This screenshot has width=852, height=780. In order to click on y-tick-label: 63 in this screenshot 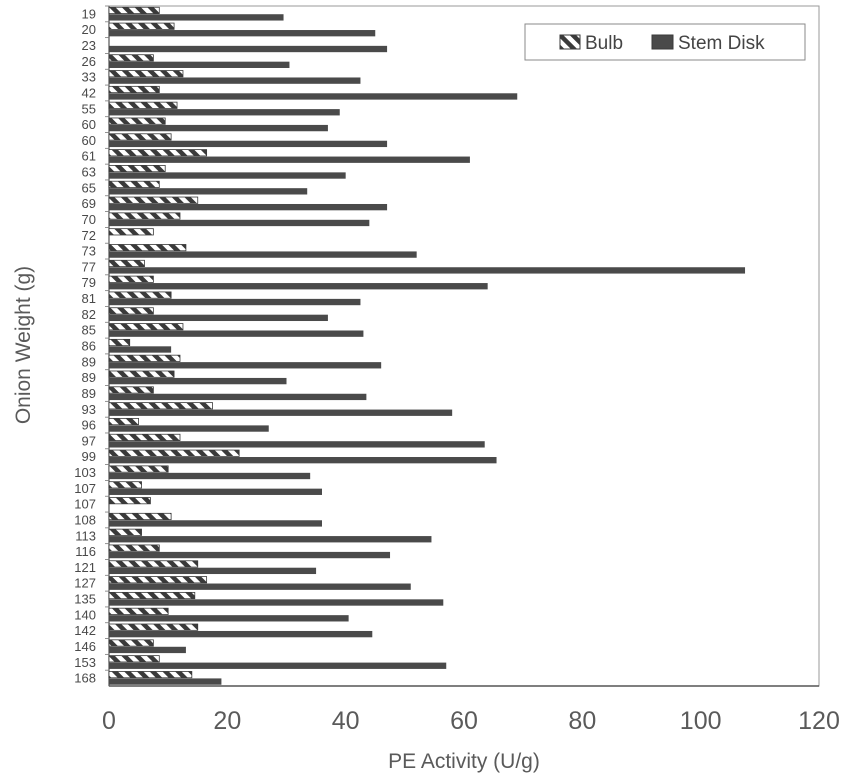, I will do `click(89, 172)`.